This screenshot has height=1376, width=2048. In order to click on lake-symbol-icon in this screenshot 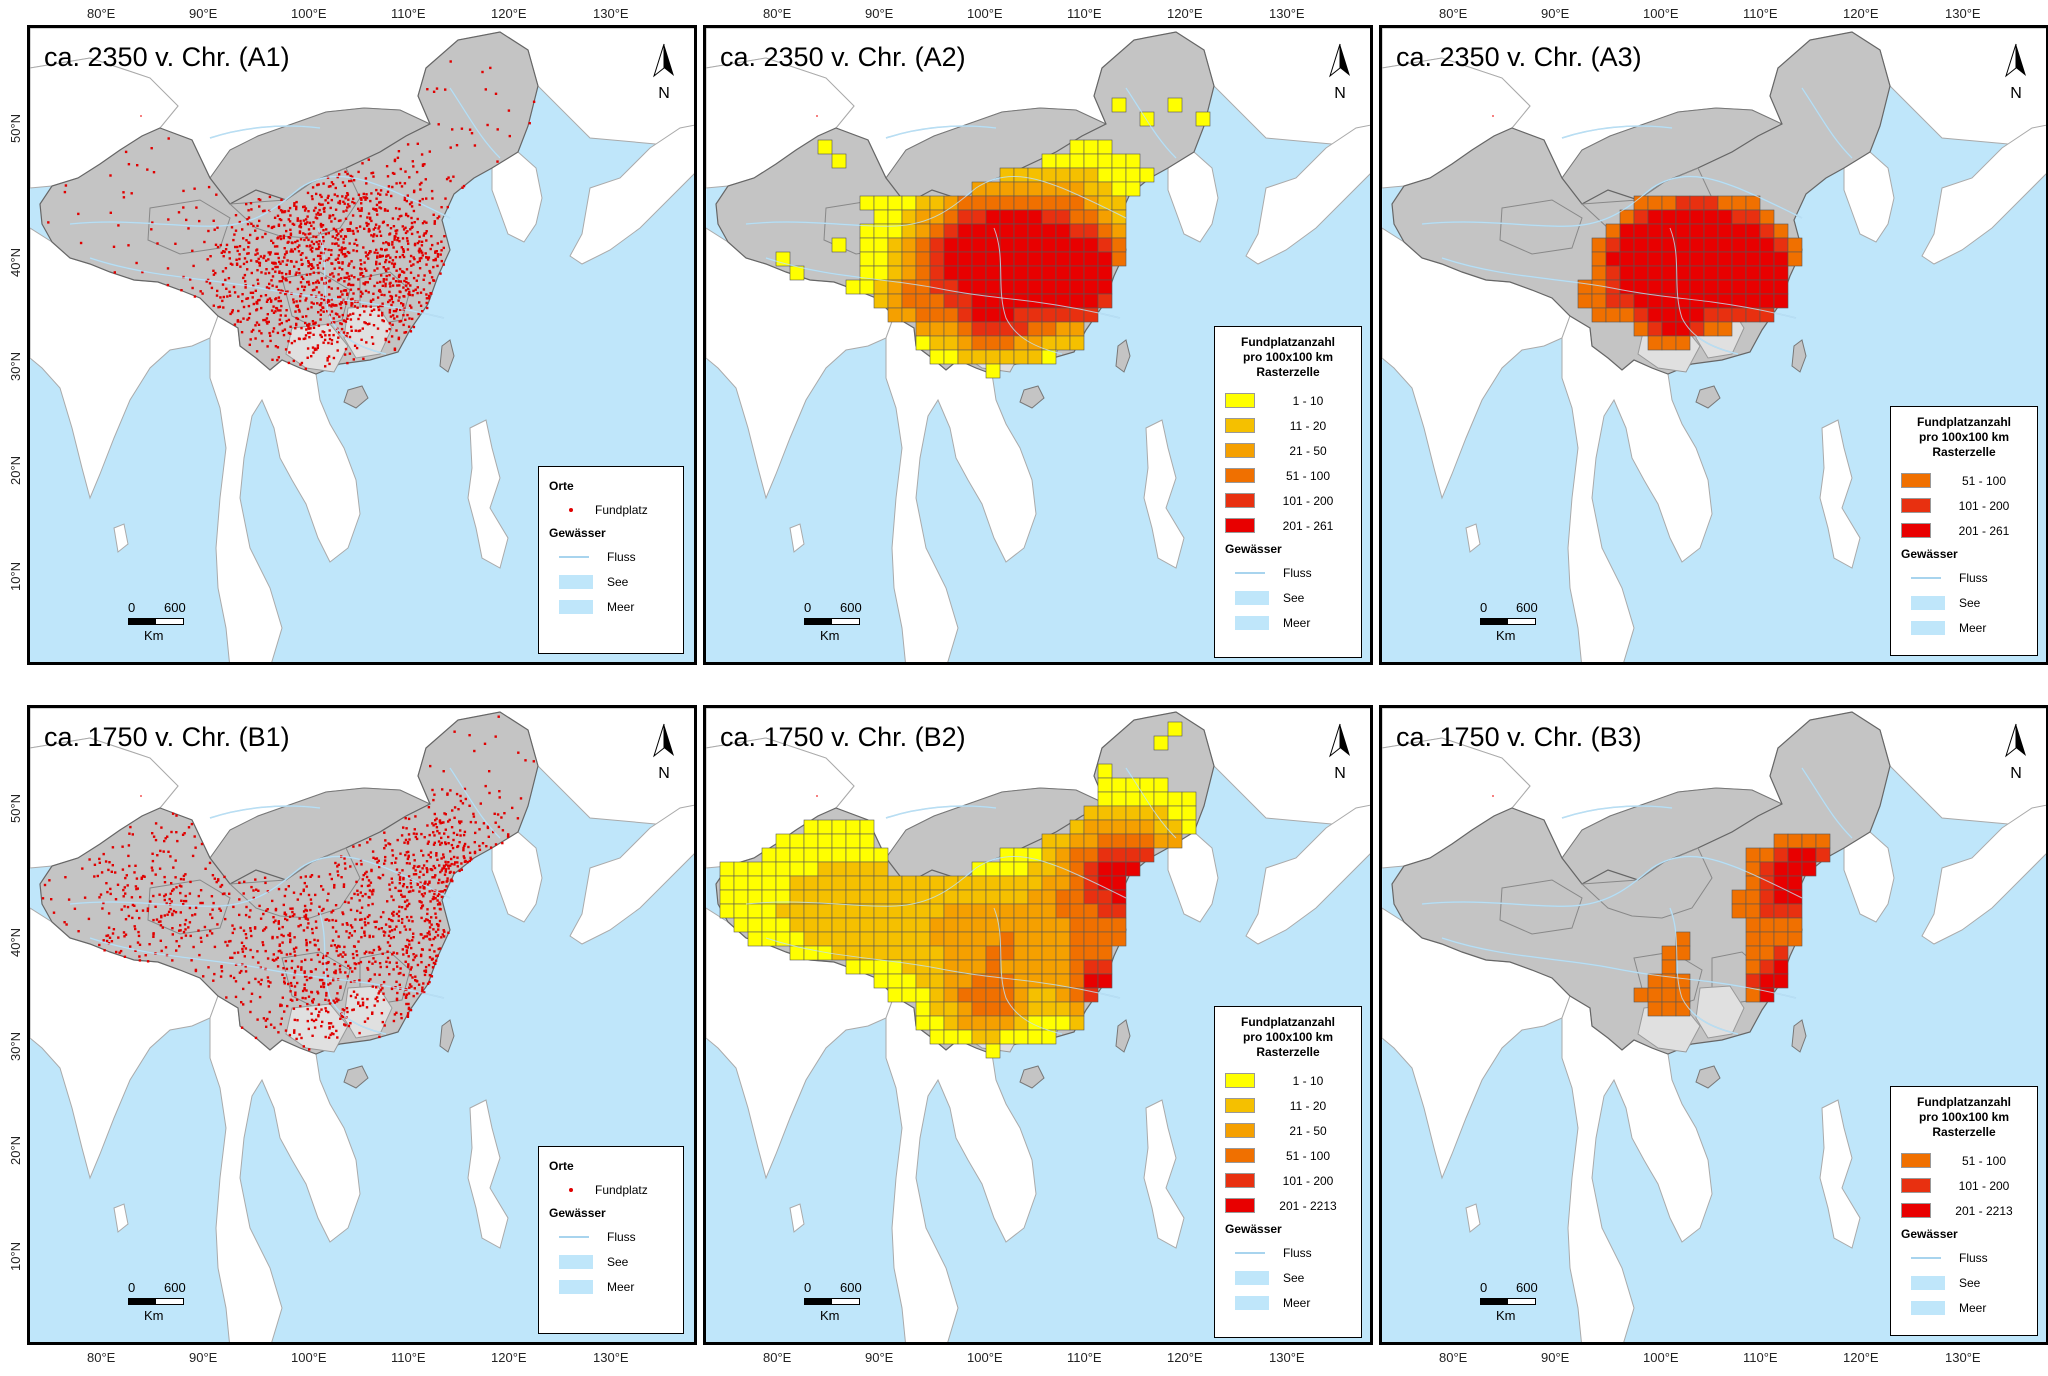, I will do `click(576, 1261)`.